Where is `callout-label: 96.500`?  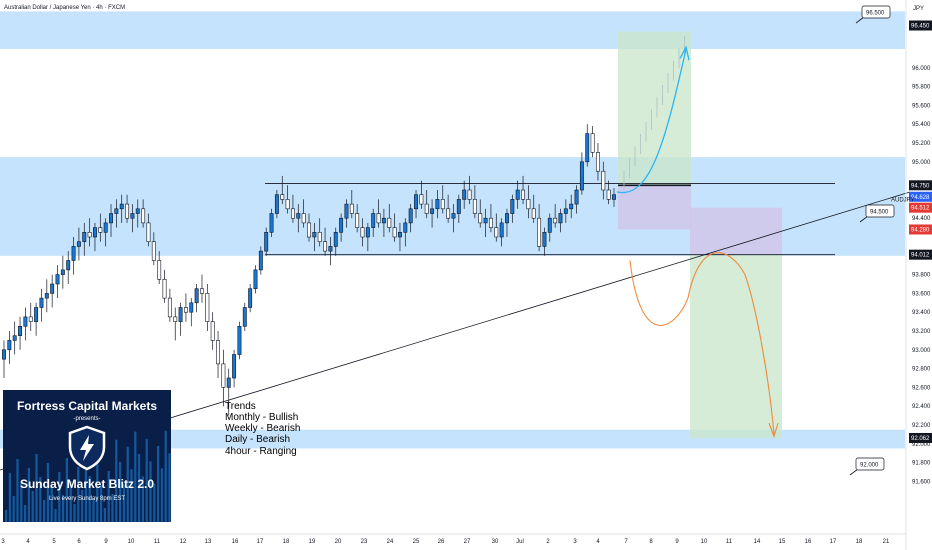 callout-label: 96.500 is located at coordinates (875, 14).